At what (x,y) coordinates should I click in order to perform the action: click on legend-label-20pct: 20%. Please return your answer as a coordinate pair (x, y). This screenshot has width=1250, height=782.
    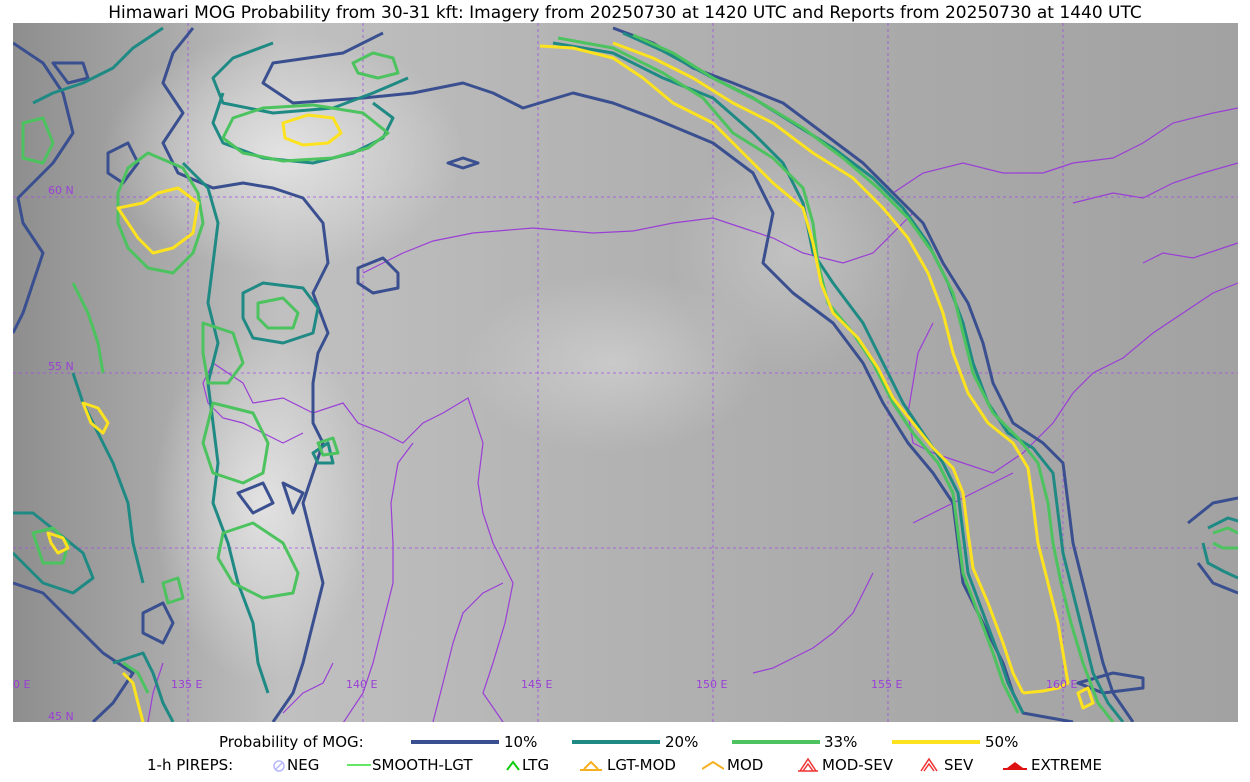
    Looking at the image, I should click on (682, 742).